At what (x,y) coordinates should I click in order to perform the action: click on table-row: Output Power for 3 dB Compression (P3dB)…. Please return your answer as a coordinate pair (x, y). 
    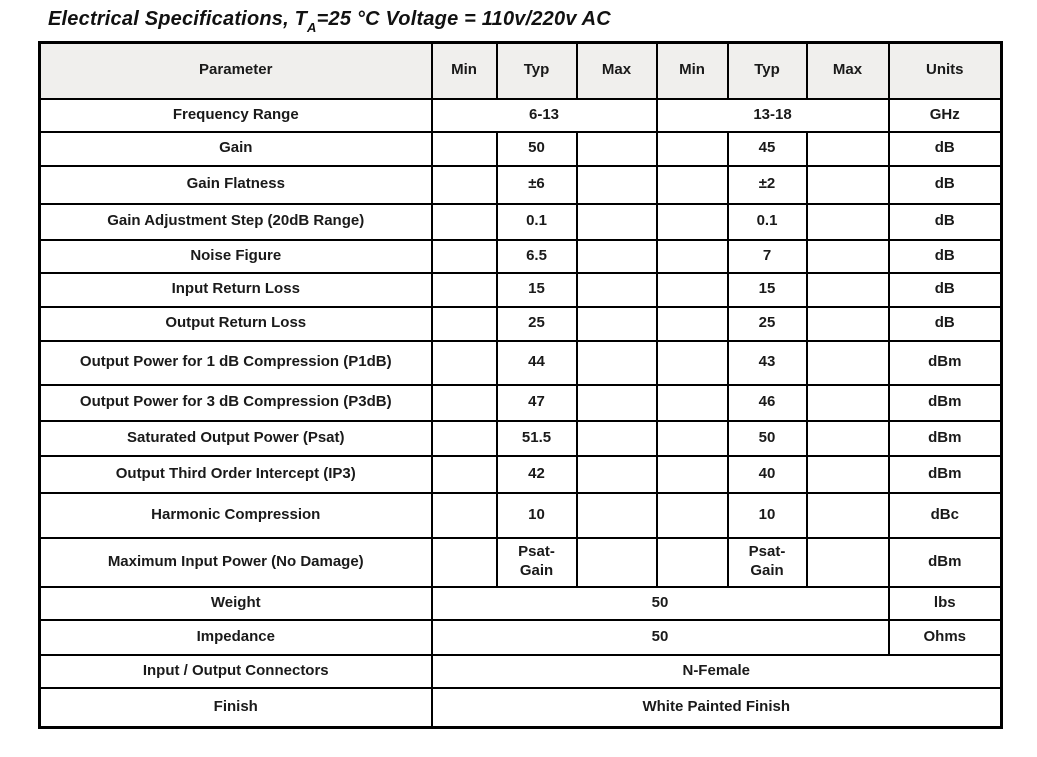
    Looking at the image, I should click on (520, 402).